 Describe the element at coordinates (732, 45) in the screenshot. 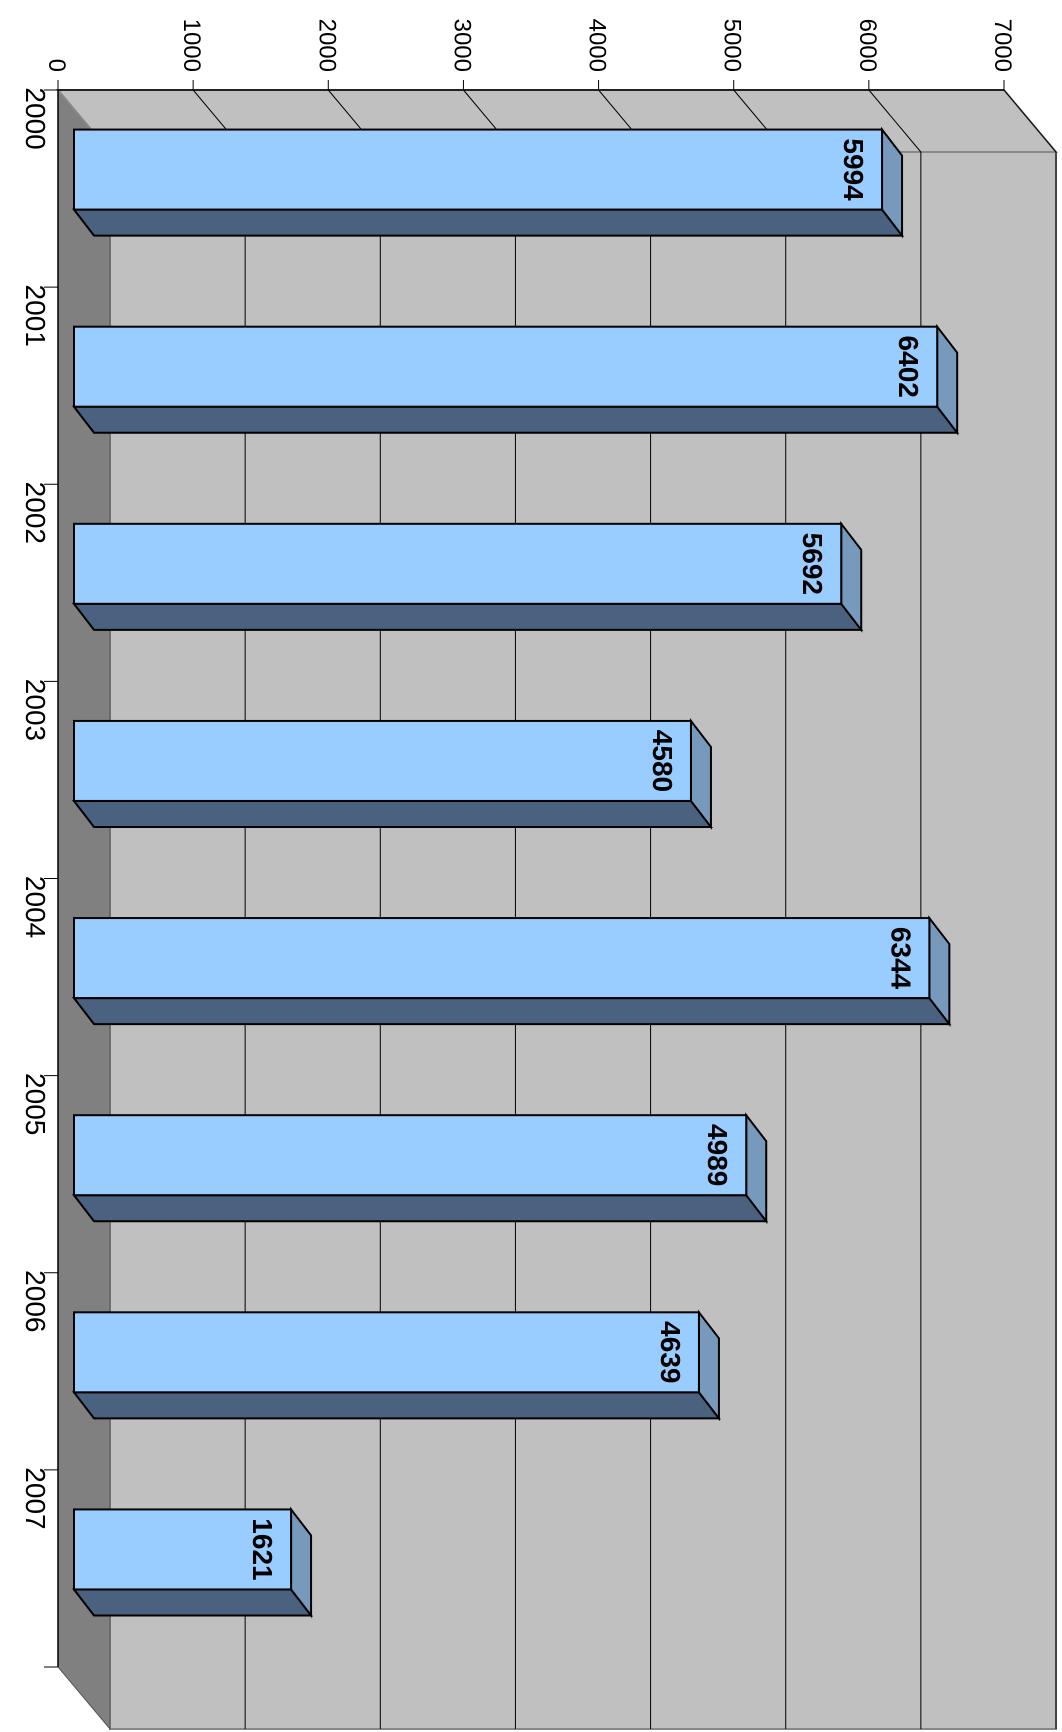

I see `value-tick-label: 5000` at that location.